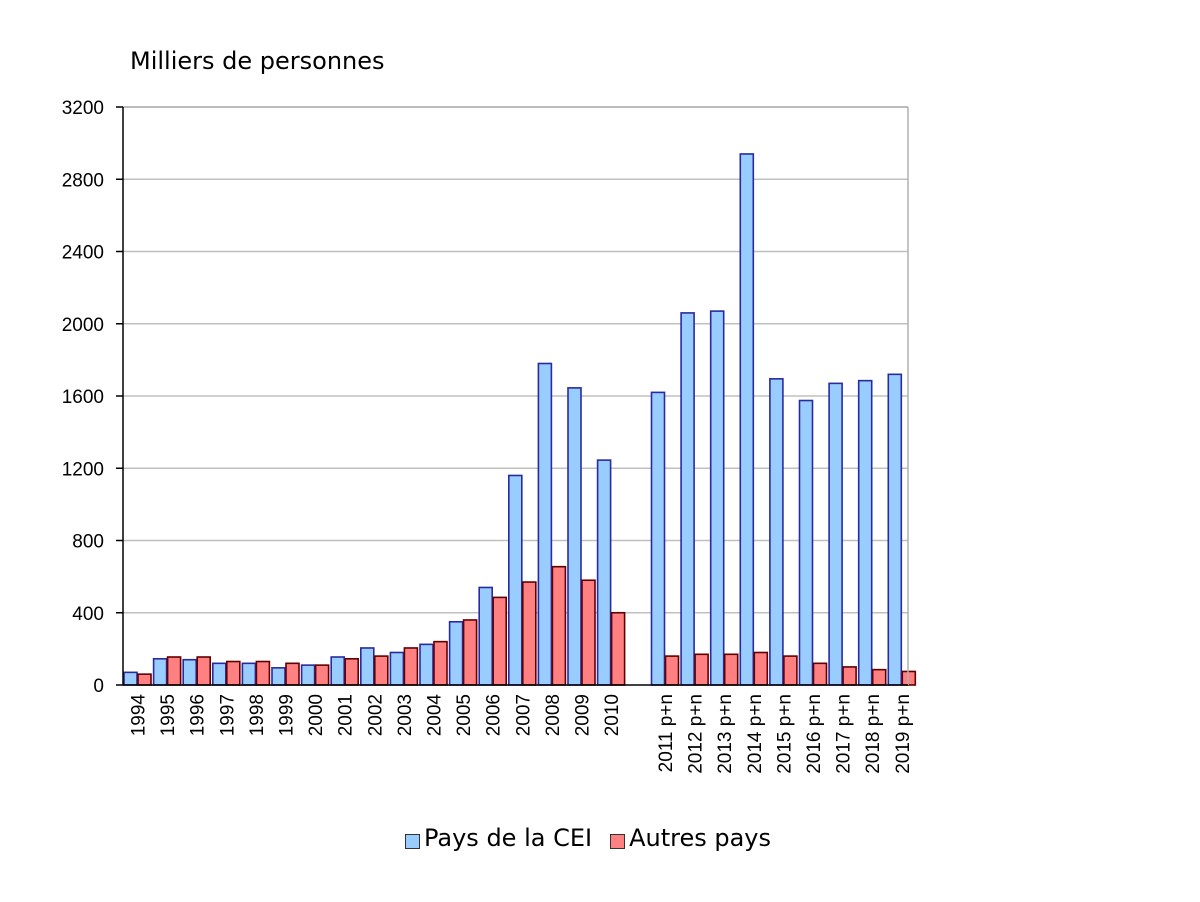 This screenshot has height=902, width=1200. Describe the element at coordinates (604, 572) in the screenshot. I see `bar-cei-2010` at that location.